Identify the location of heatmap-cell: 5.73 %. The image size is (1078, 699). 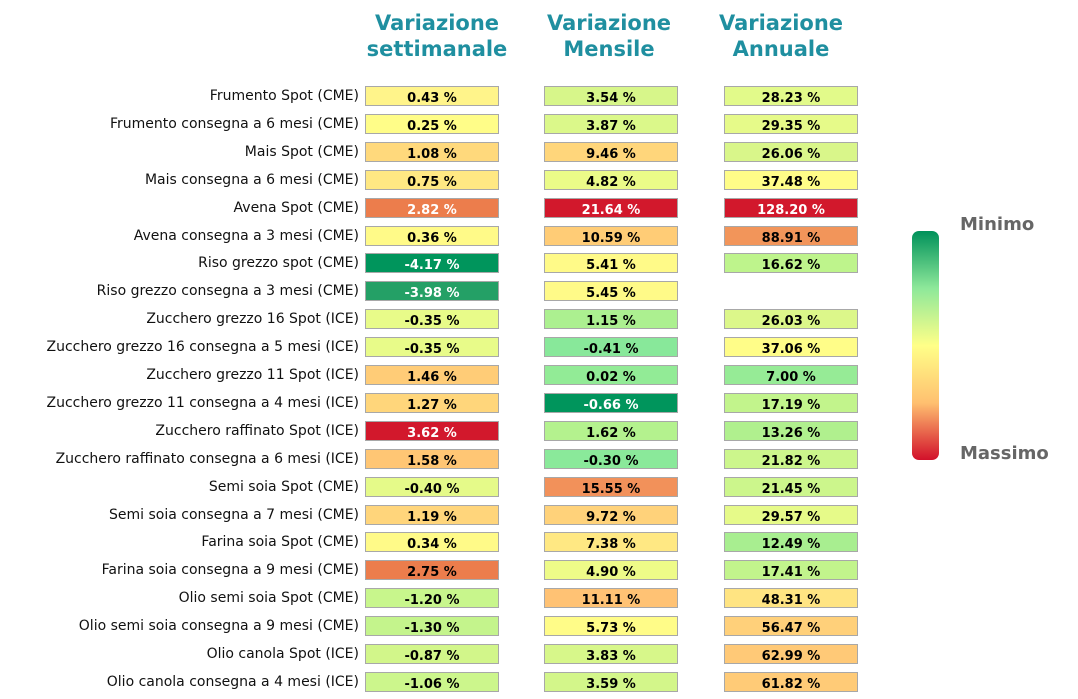
(611, 626).